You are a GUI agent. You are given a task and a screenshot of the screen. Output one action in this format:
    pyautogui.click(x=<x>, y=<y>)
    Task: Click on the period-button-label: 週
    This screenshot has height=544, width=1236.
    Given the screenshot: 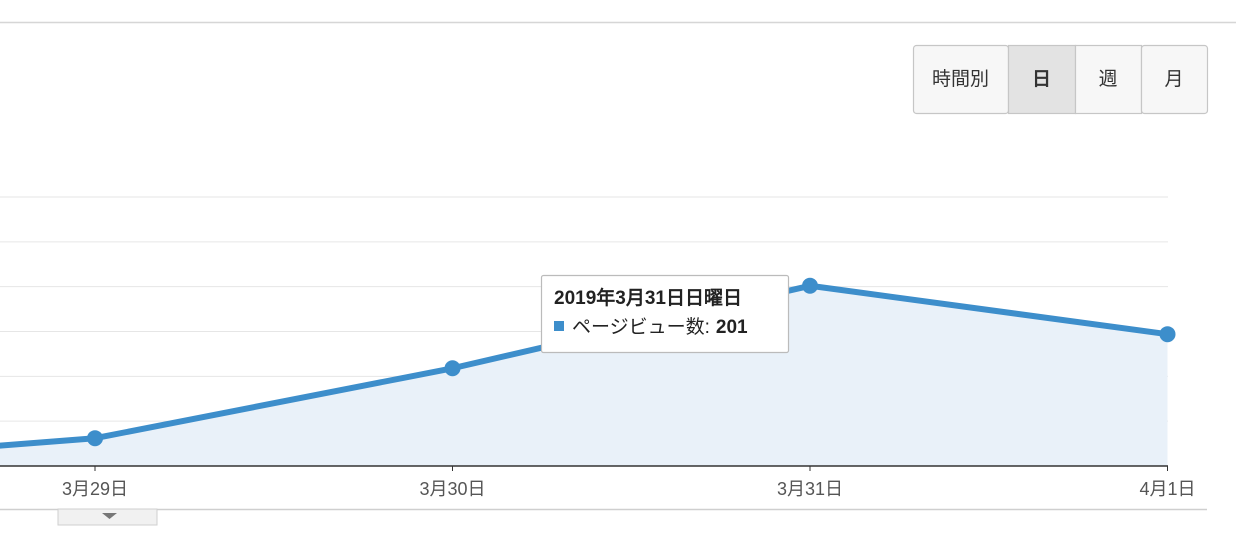 What is the action you would take?
    pyautogui.click(x=1107, y=79)
    